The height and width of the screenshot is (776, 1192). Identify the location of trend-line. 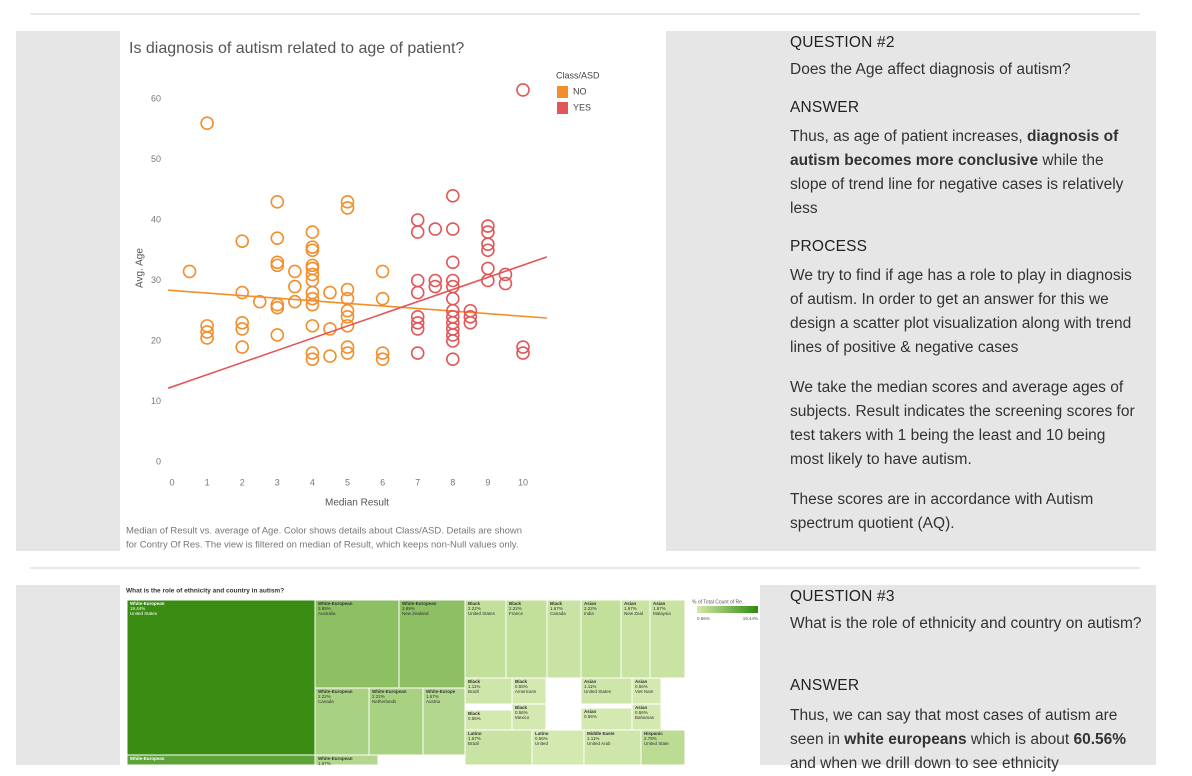
(357, 322).